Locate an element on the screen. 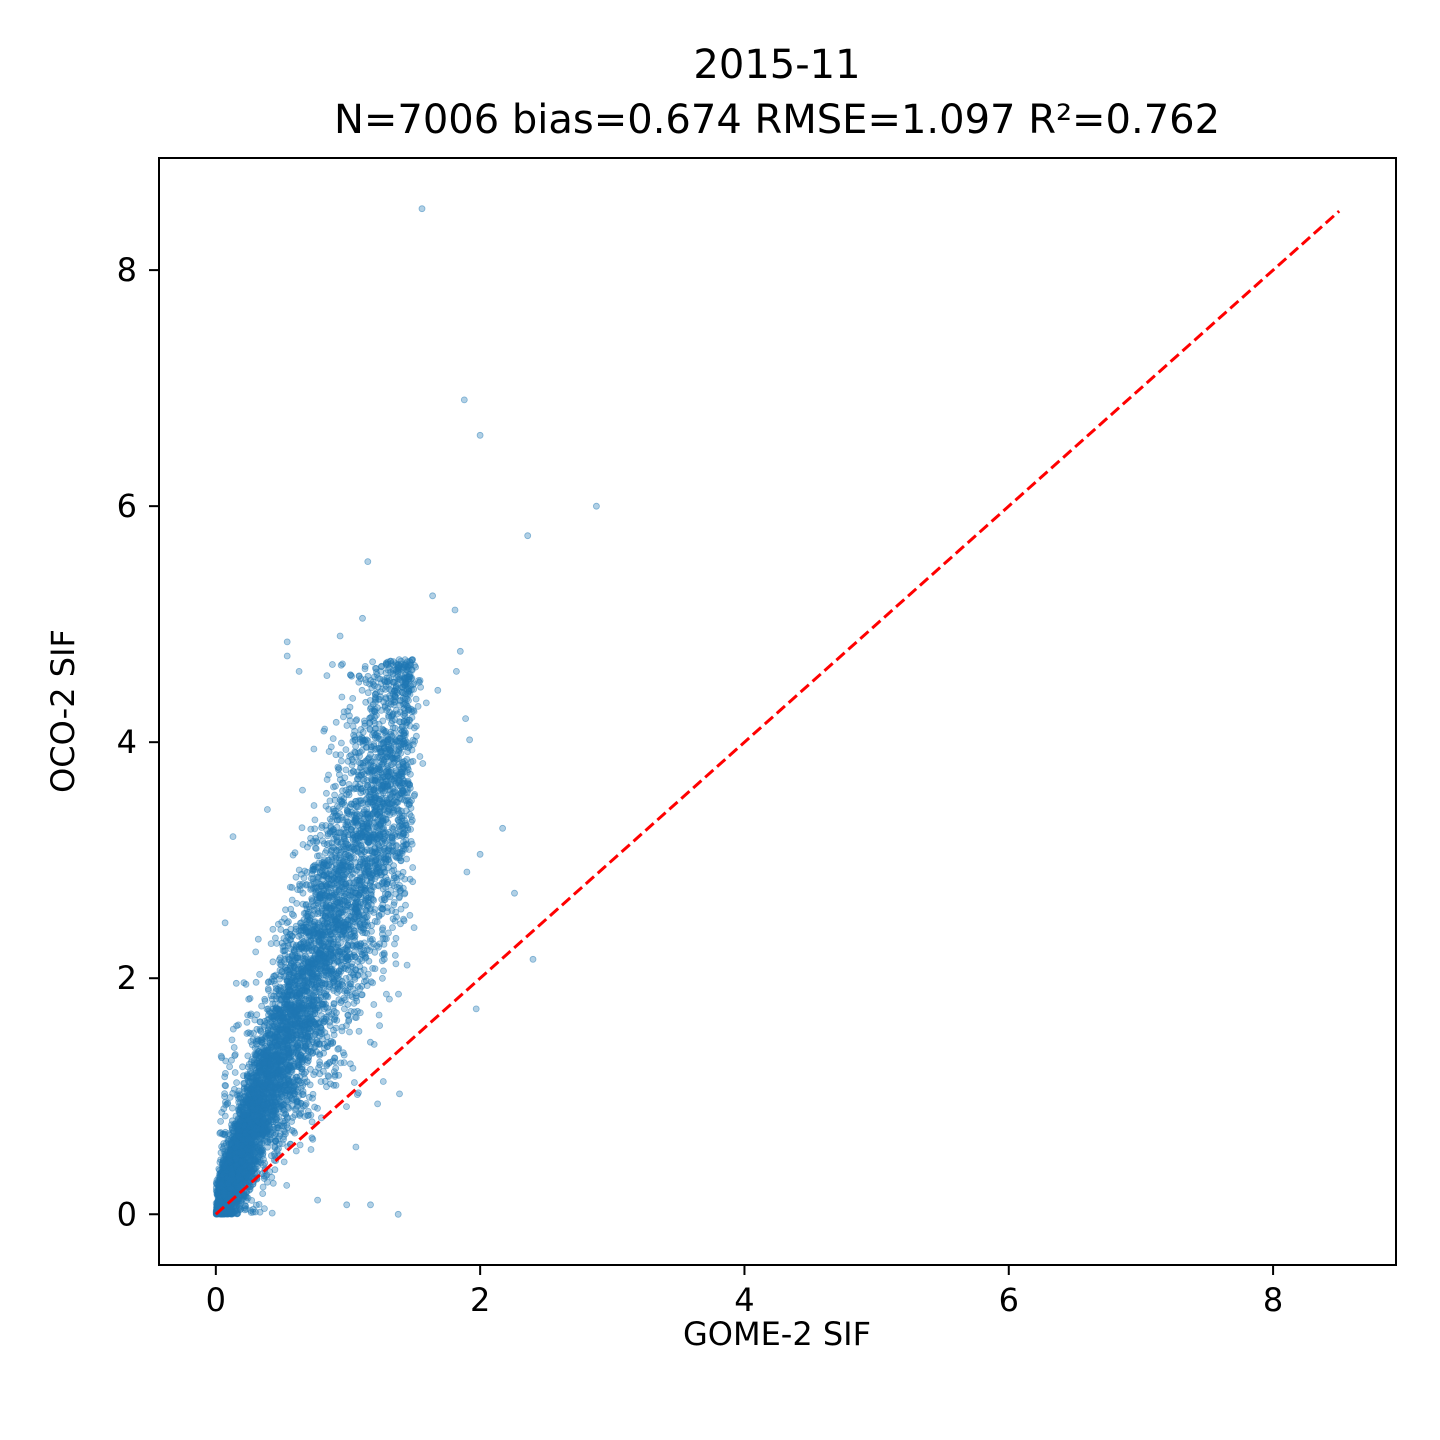 Image resolution: width=1440 pixels, height=1440 pixels. chart-title: 2015-11 is located at coordinates (776, 65).